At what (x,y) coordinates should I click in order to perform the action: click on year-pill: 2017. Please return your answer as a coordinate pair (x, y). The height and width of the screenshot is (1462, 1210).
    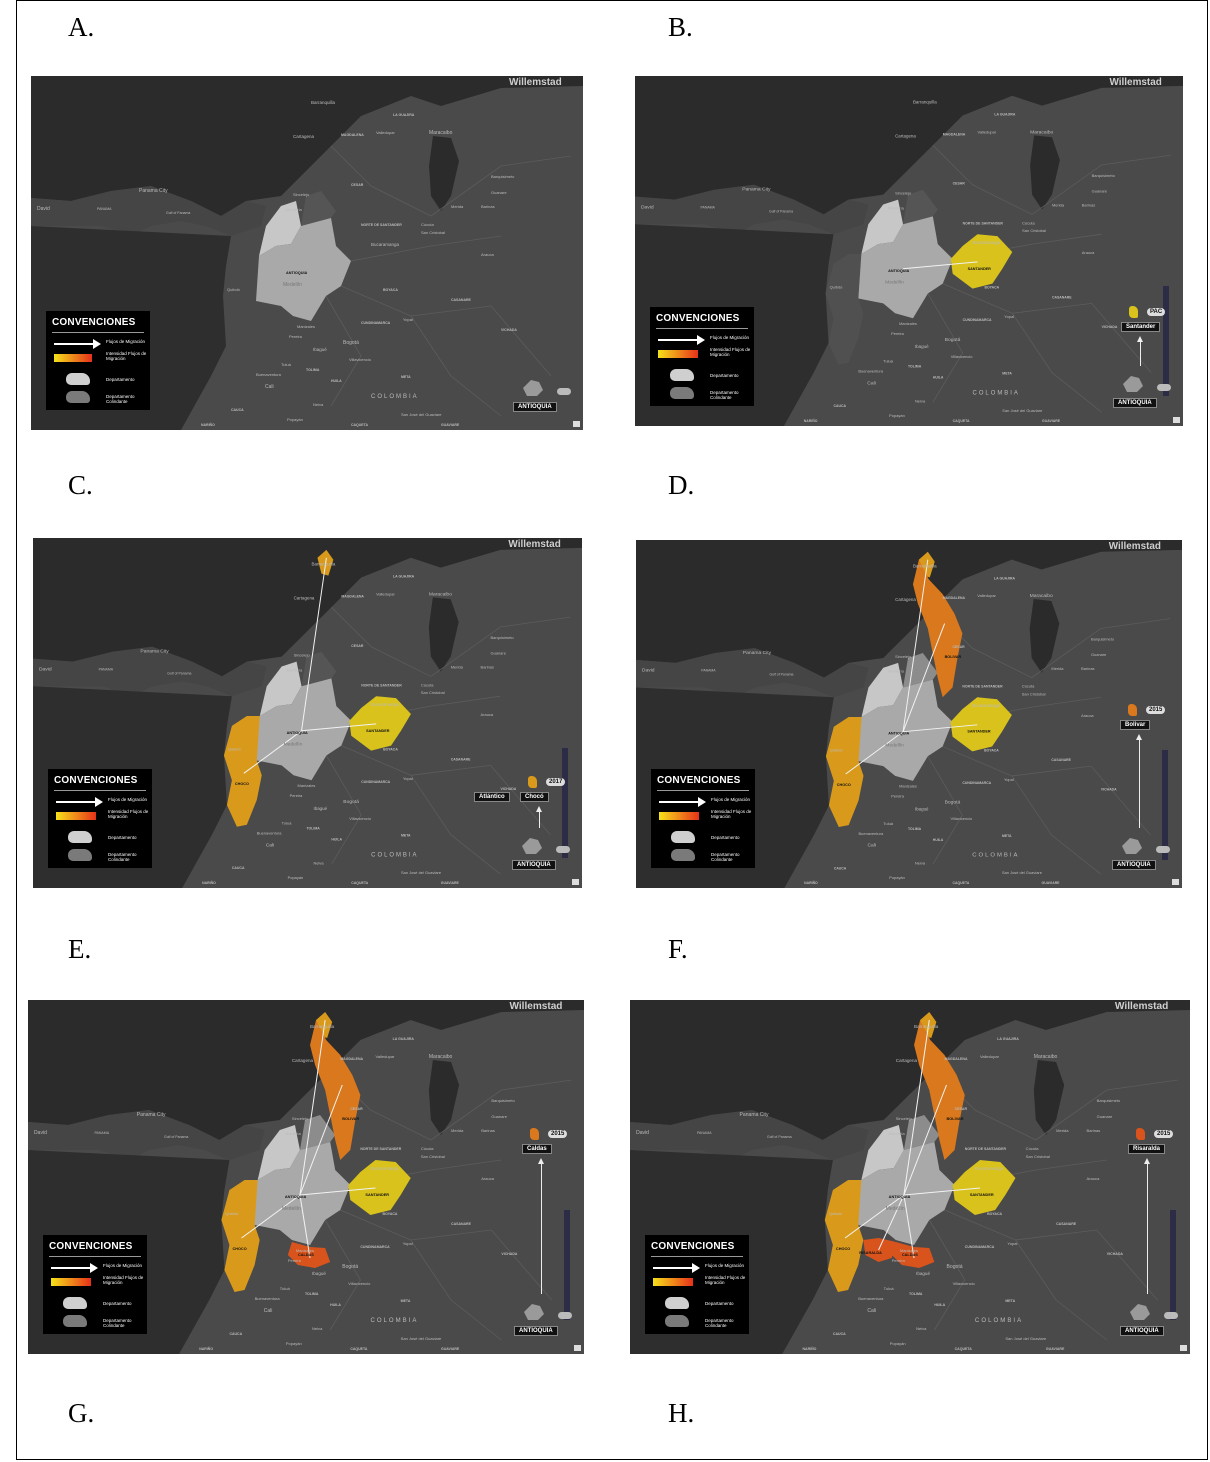
    Looking at the image, I should click on (556, 782).